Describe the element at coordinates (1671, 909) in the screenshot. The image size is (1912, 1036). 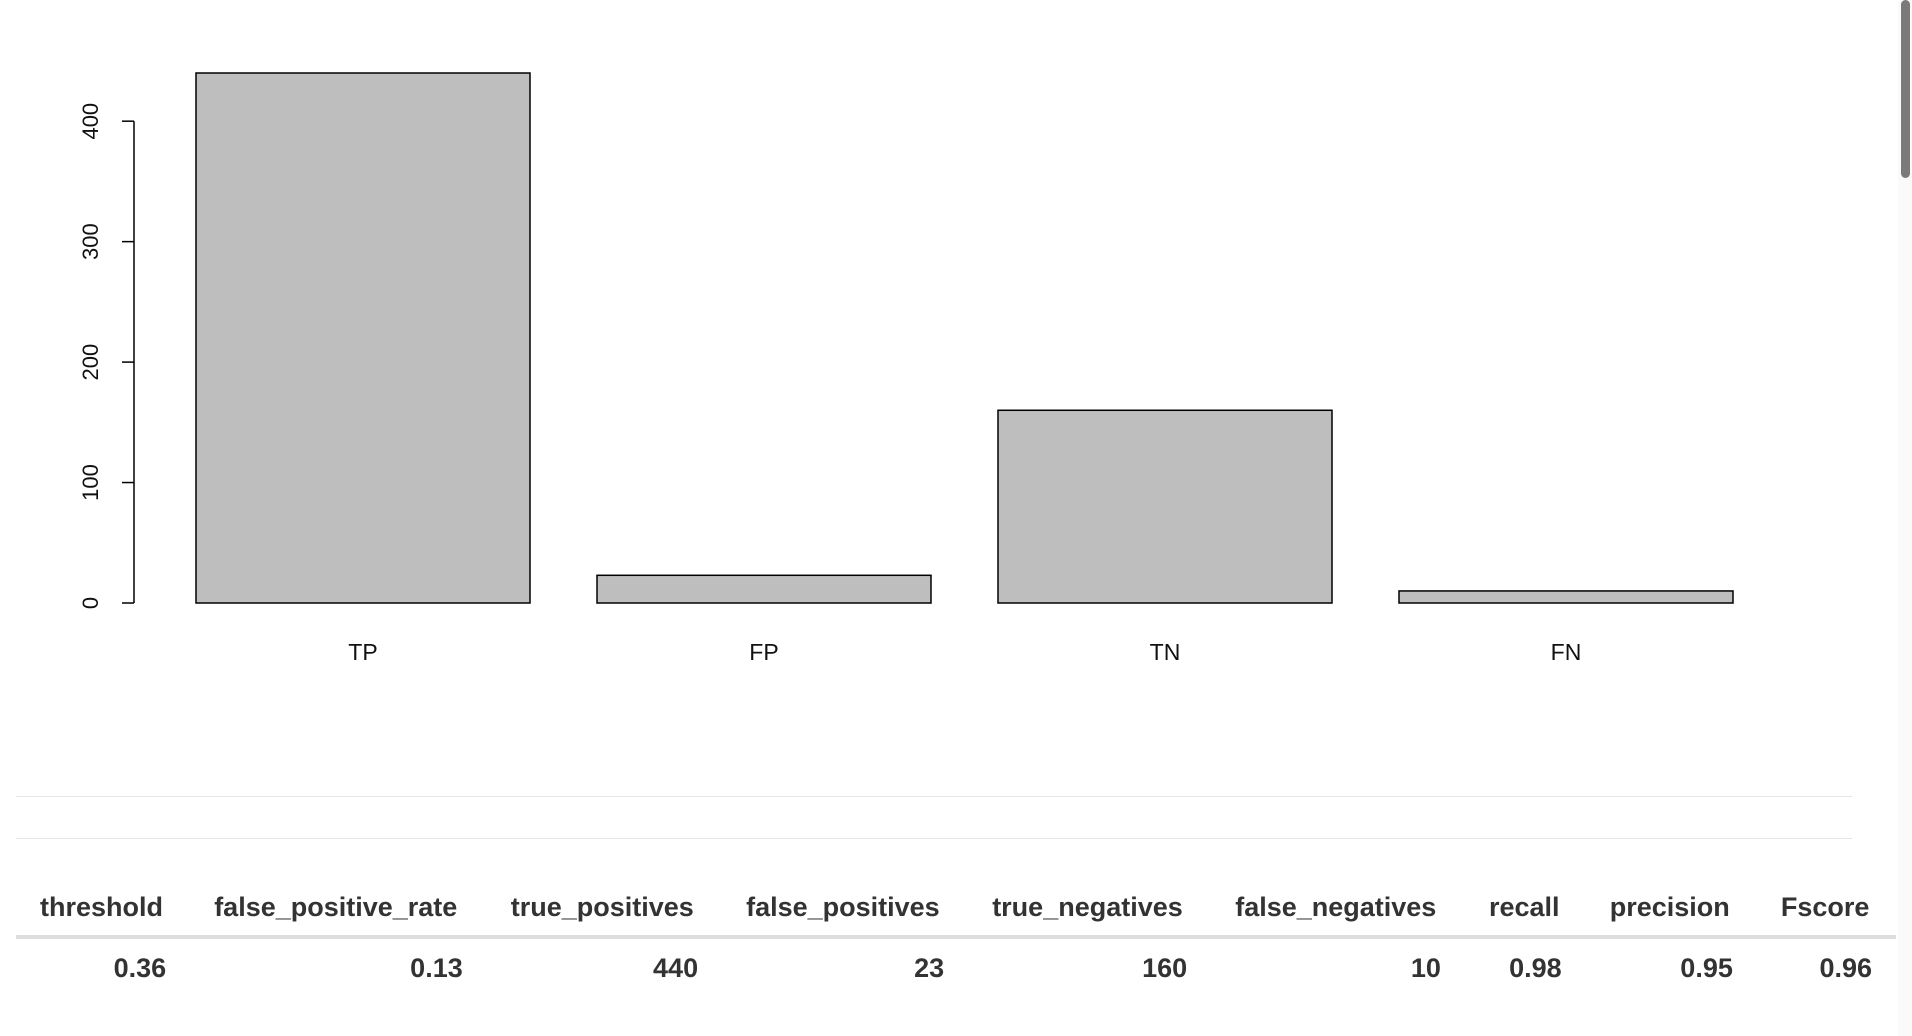
I see `column-header-precision: precision` at that location.